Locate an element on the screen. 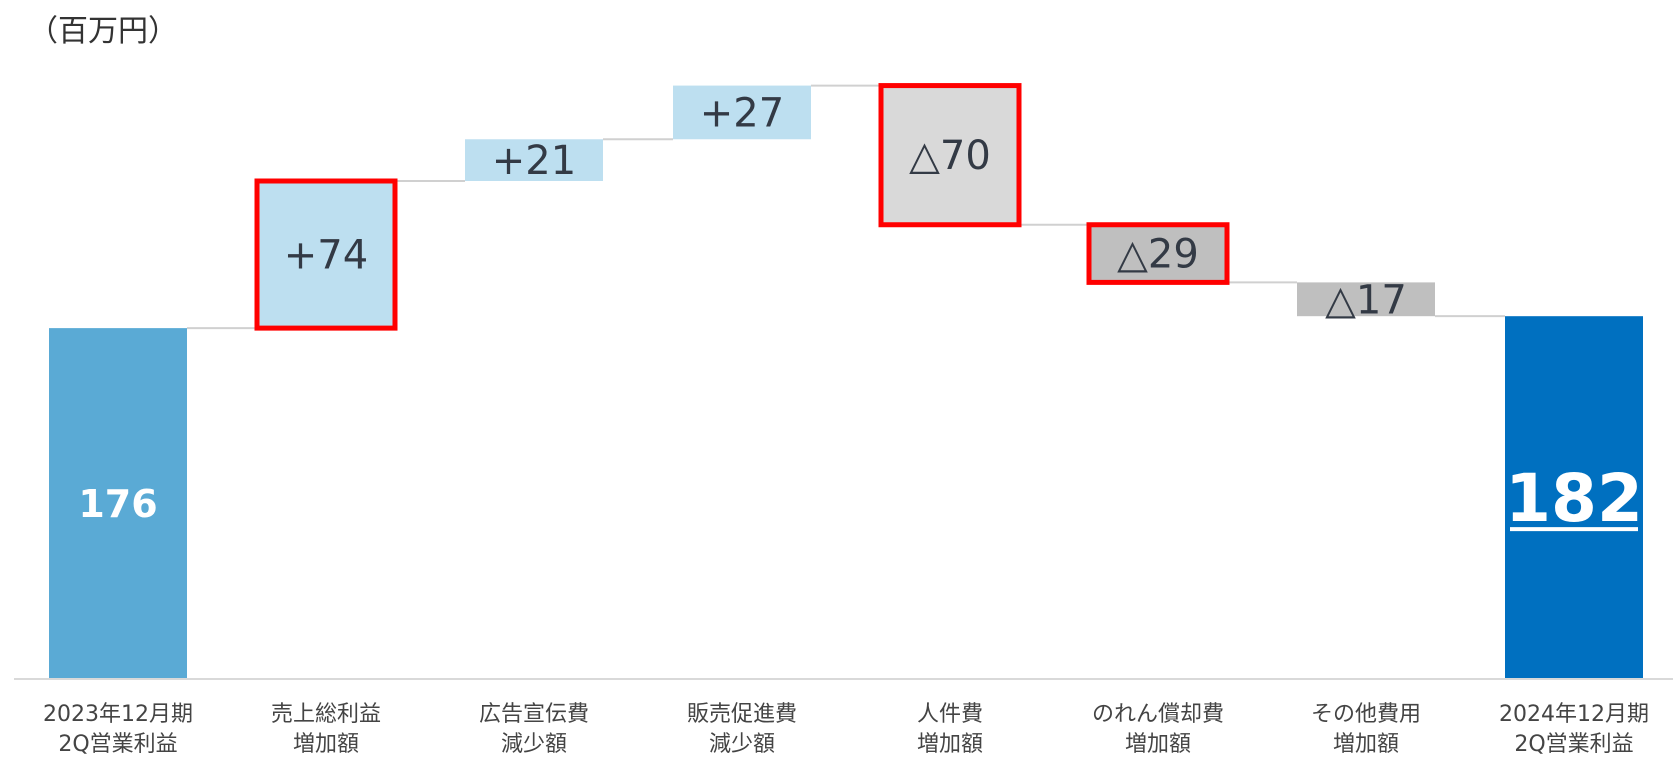 This screenshot has width=1673, height=758. value-label: △29 is located at coordinates (1158, 255).